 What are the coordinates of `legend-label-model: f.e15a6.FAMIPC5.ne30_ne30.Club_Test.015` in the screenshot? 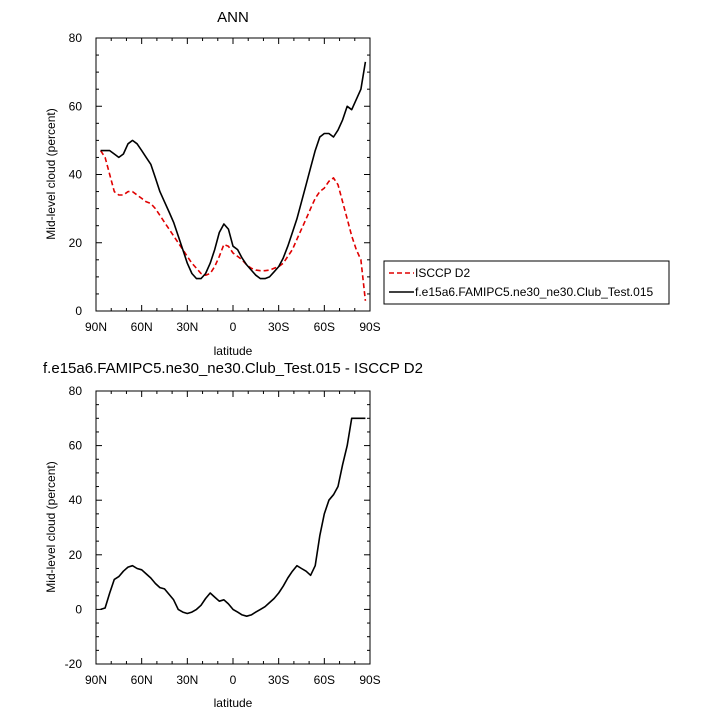 It's located at (534, 292).